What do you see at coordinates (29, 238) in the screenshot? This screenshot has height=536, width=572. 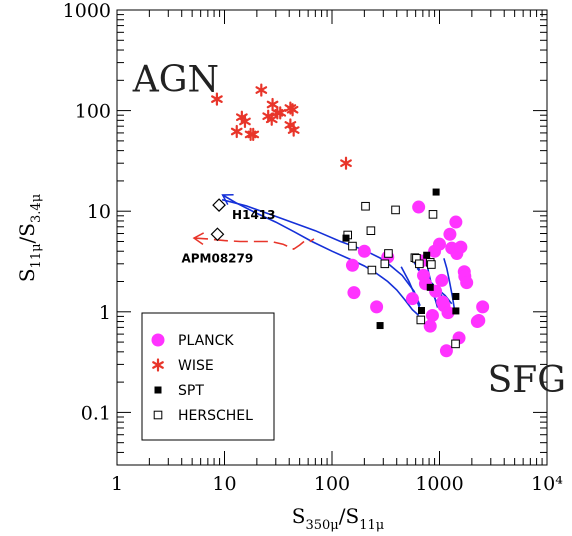 I see `y-axis-title: S11μ/S3.4μ` at bounding box center [29, 238].